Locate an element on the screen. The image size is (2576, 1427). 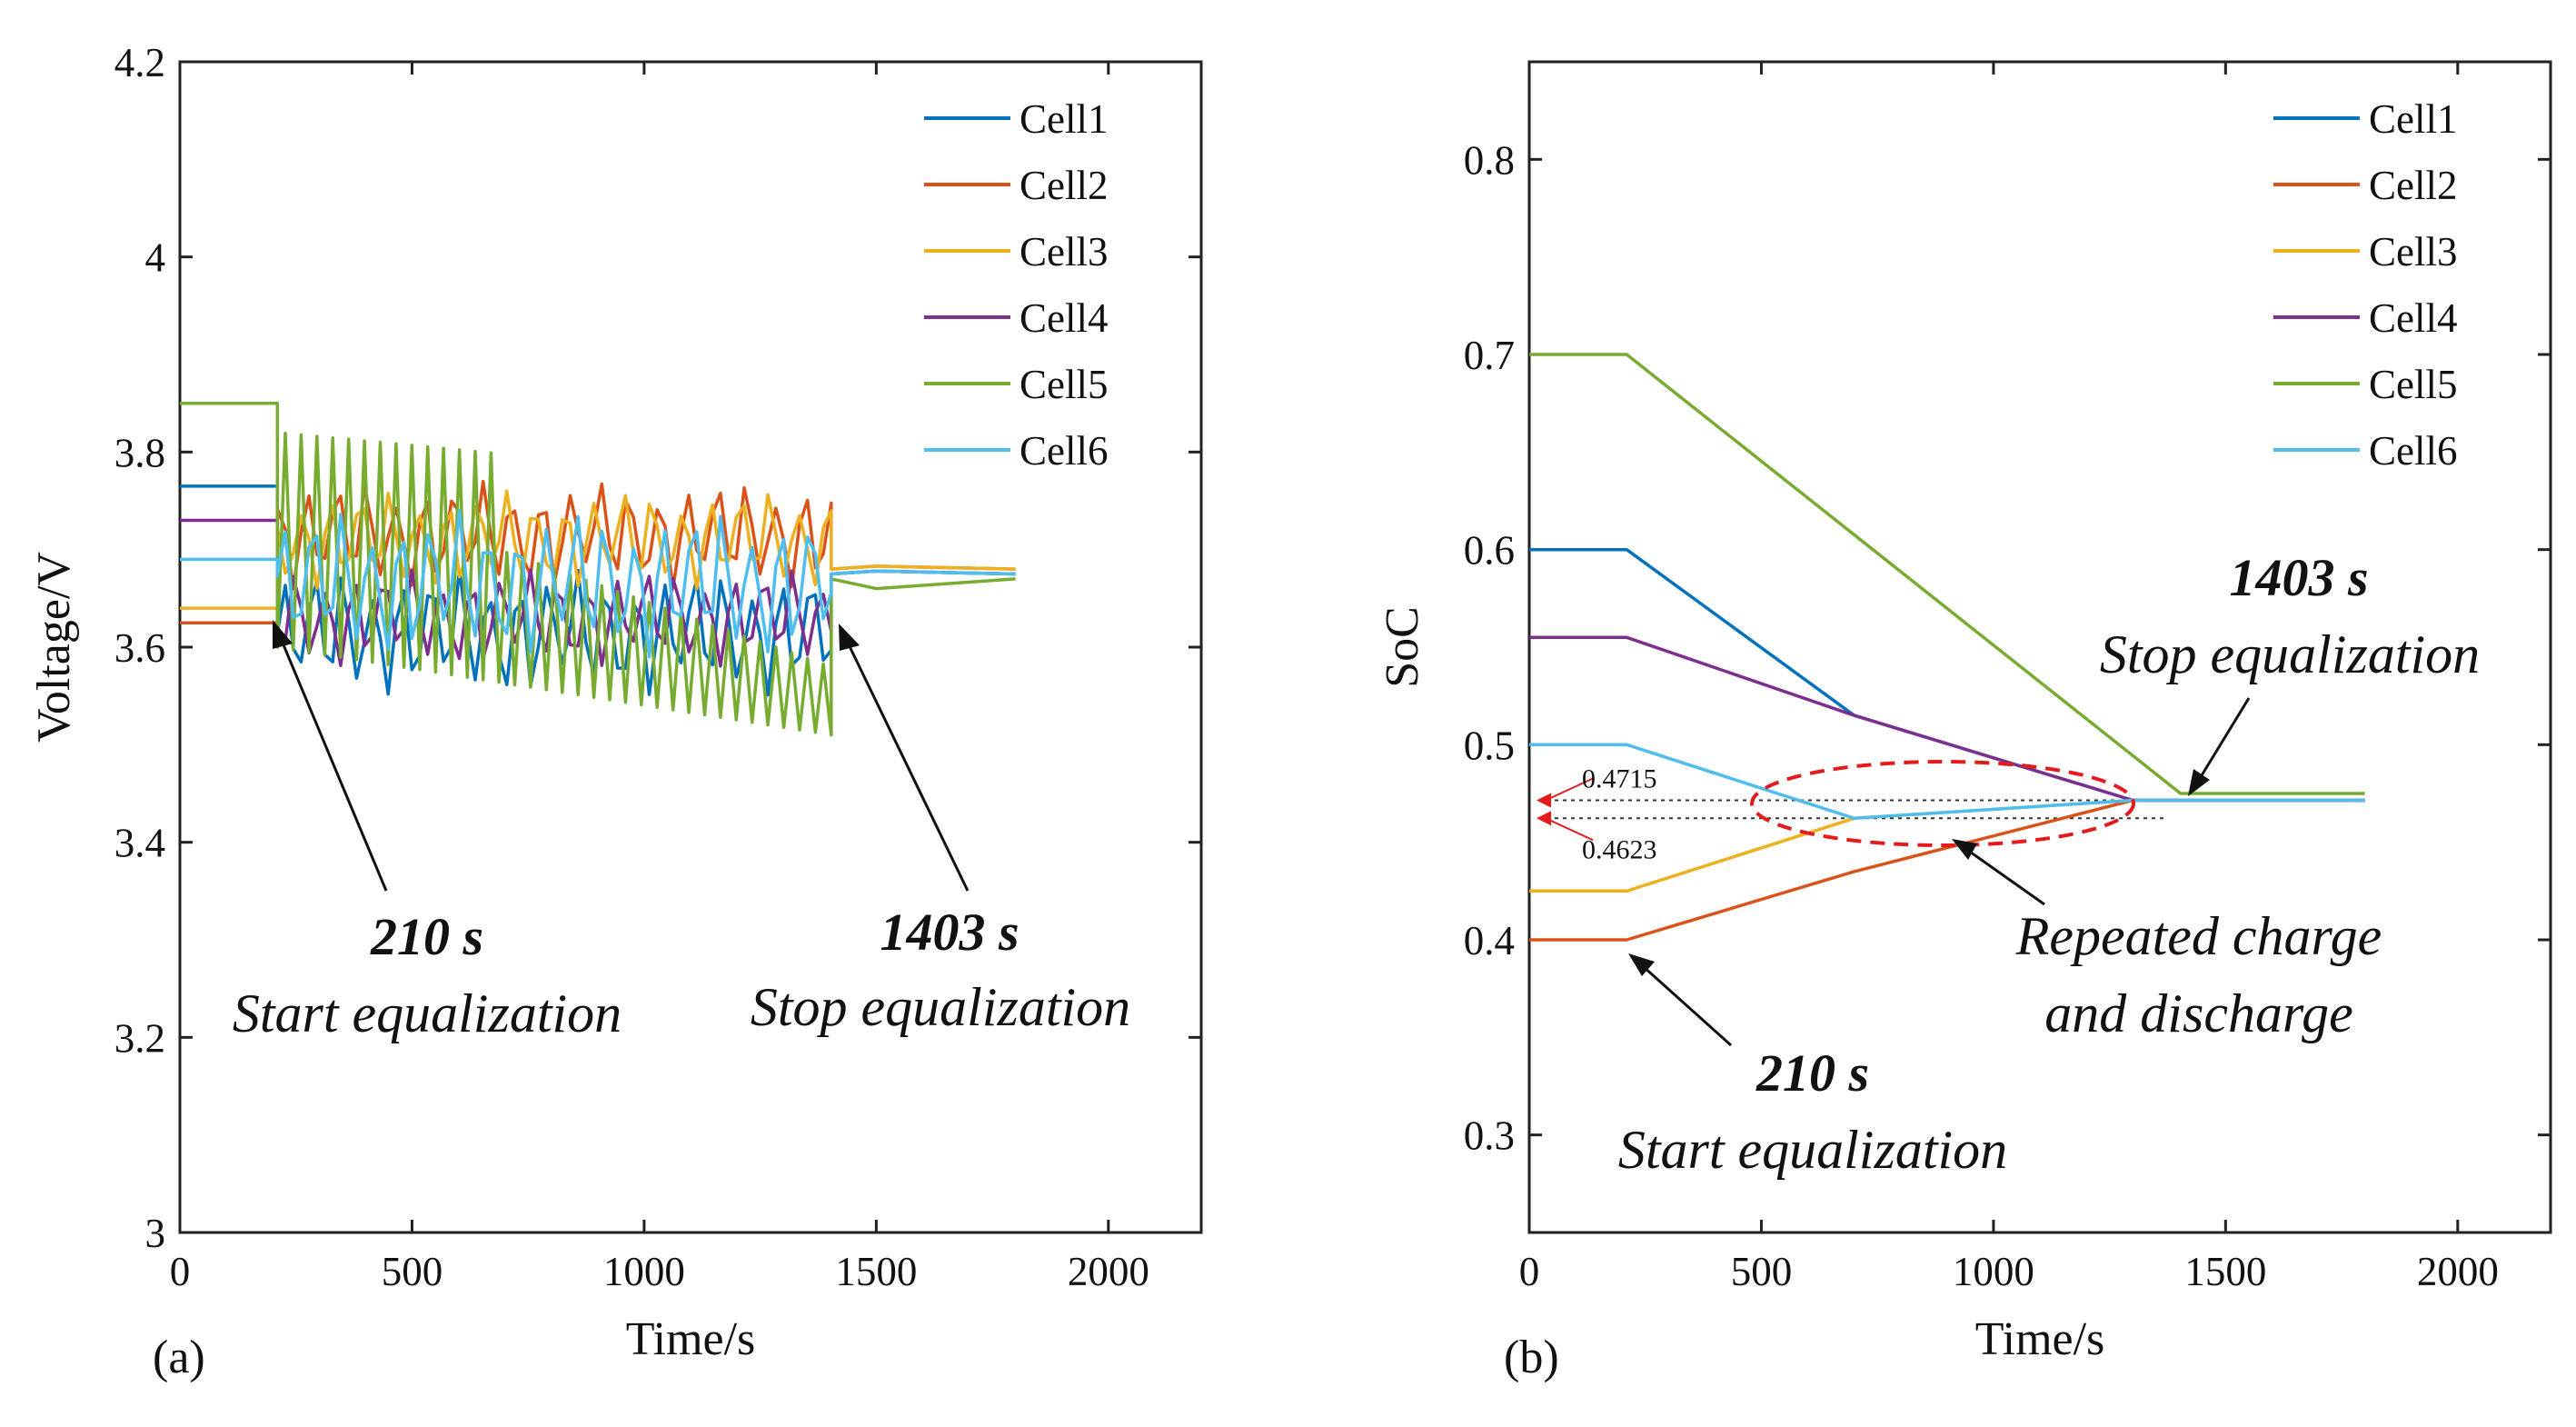
start-time-a: 210 s is located at coordinates (426, 937).